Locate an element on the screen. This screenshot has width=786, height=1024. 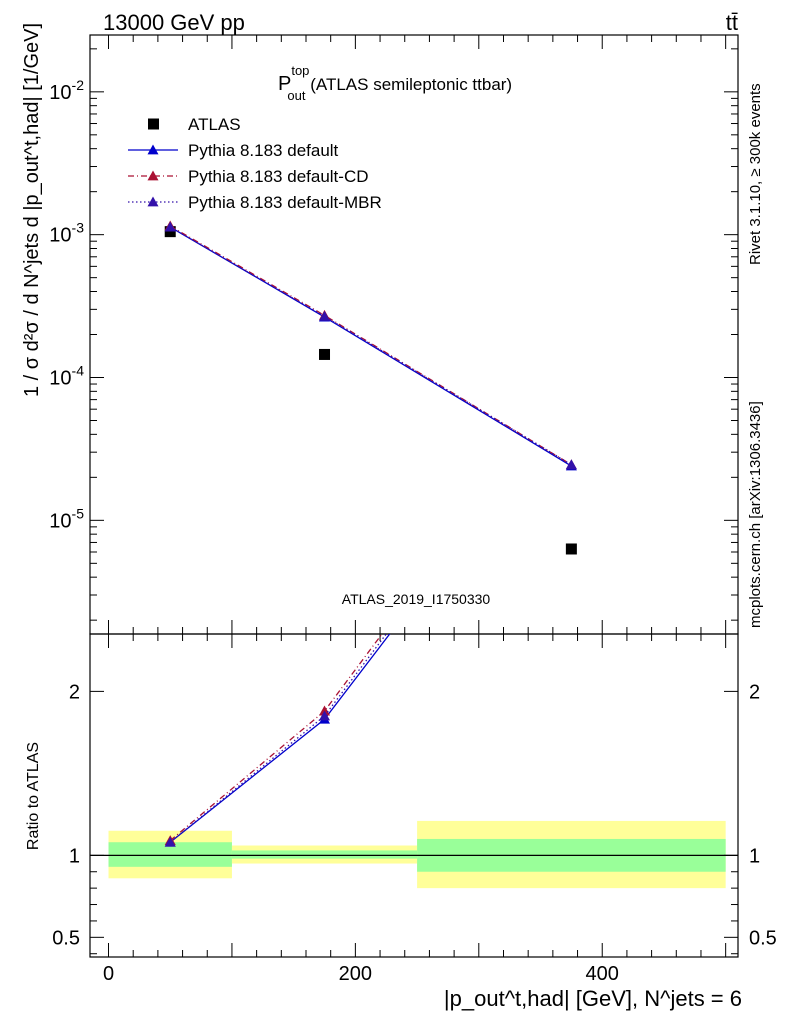
main-y-tick-label: 10⁻² is located at coordinates (66, 90).